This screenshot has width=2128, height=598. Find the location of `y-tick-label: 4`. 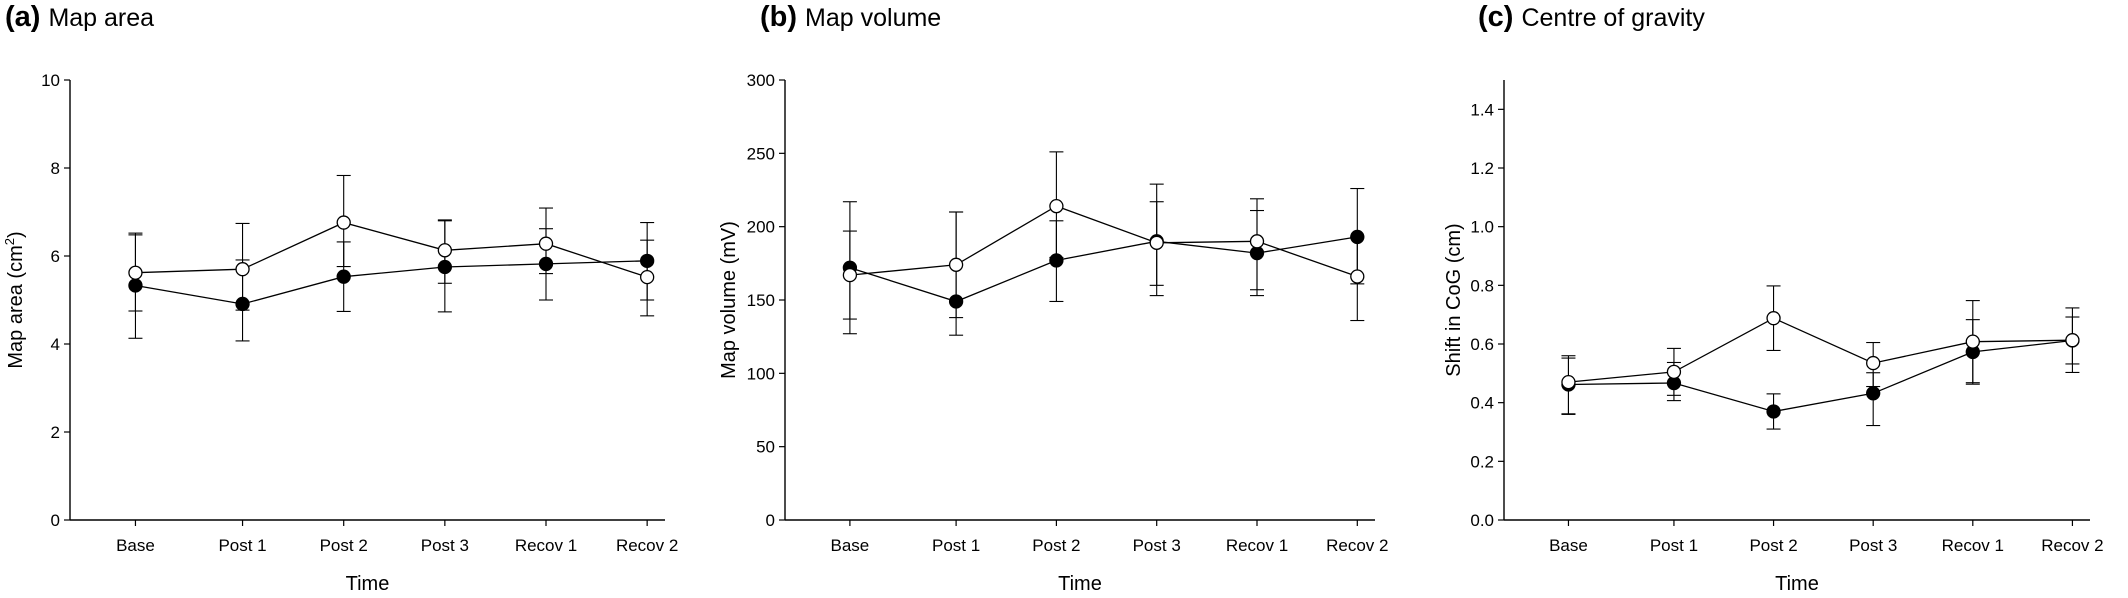

y-tick-label: 4 is located at coordinates (55, 344).